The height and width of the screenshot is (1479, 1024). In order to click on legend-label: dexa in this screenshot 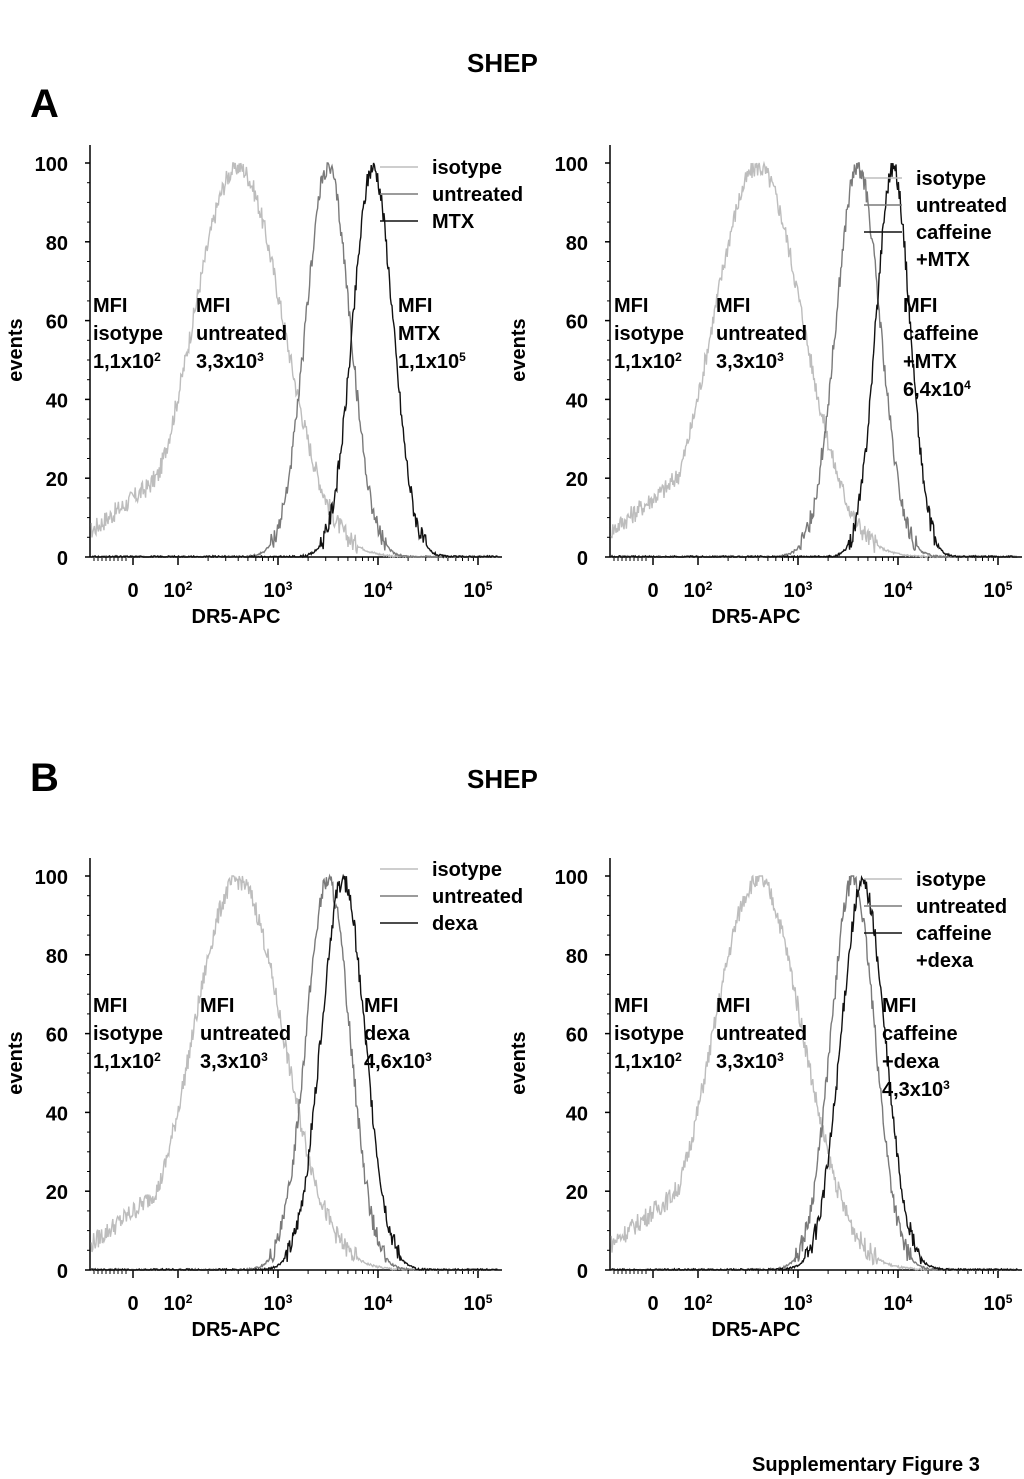, I will do `click(455, 924)`.